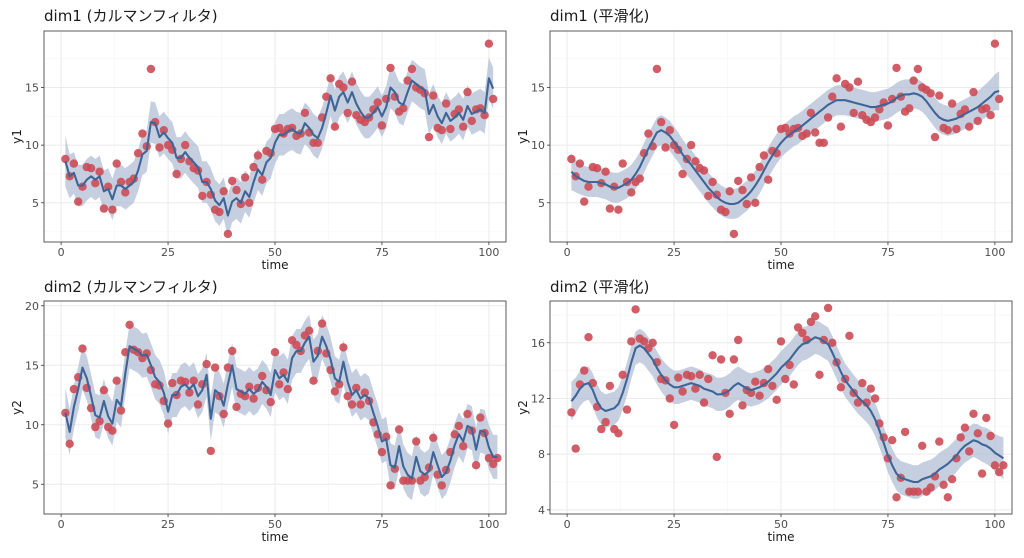  What do you see at coordinates (994, 252) in the screenshot?
I see `x-tick-label: 100` at bounding box center [994, 252].